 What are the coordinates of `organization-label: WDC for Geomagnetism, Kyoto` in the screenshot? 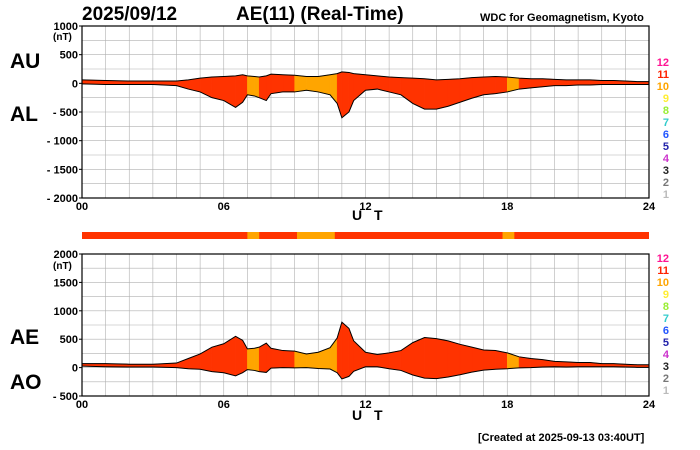 It's located at (562, 18).